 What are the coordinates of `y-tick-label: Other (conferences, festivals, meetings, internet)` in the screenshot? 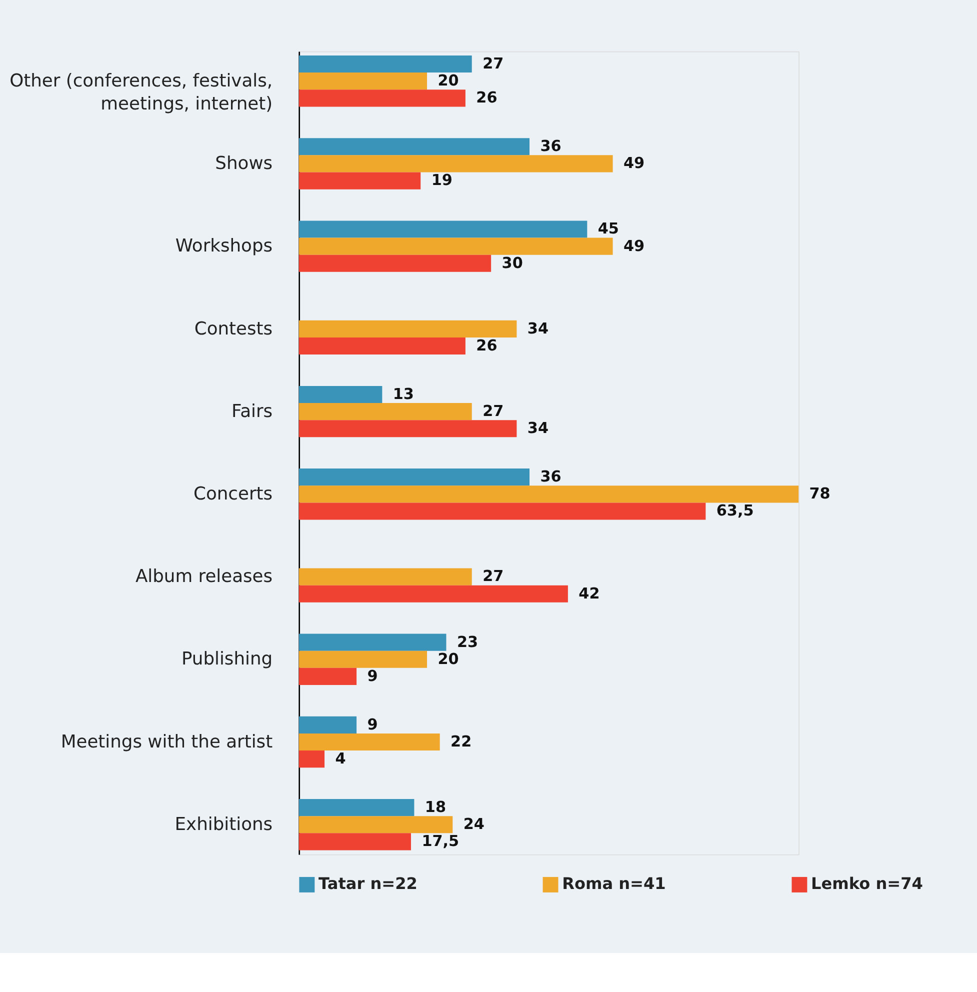 It's located at (141, 92).